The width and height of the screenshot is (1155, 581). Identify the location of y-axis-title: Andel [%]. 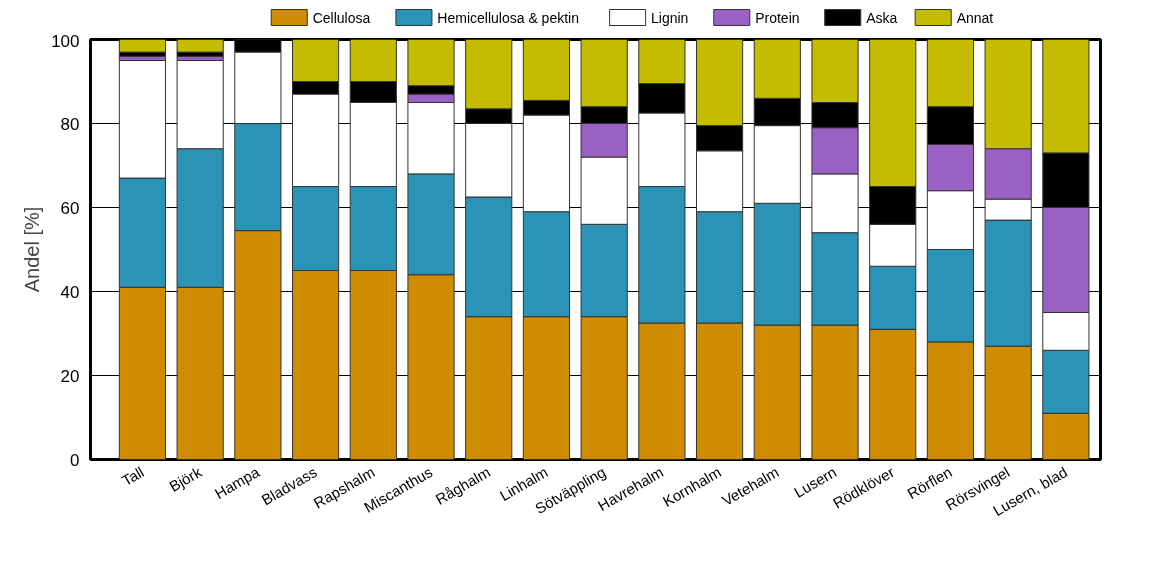
(32, 249).